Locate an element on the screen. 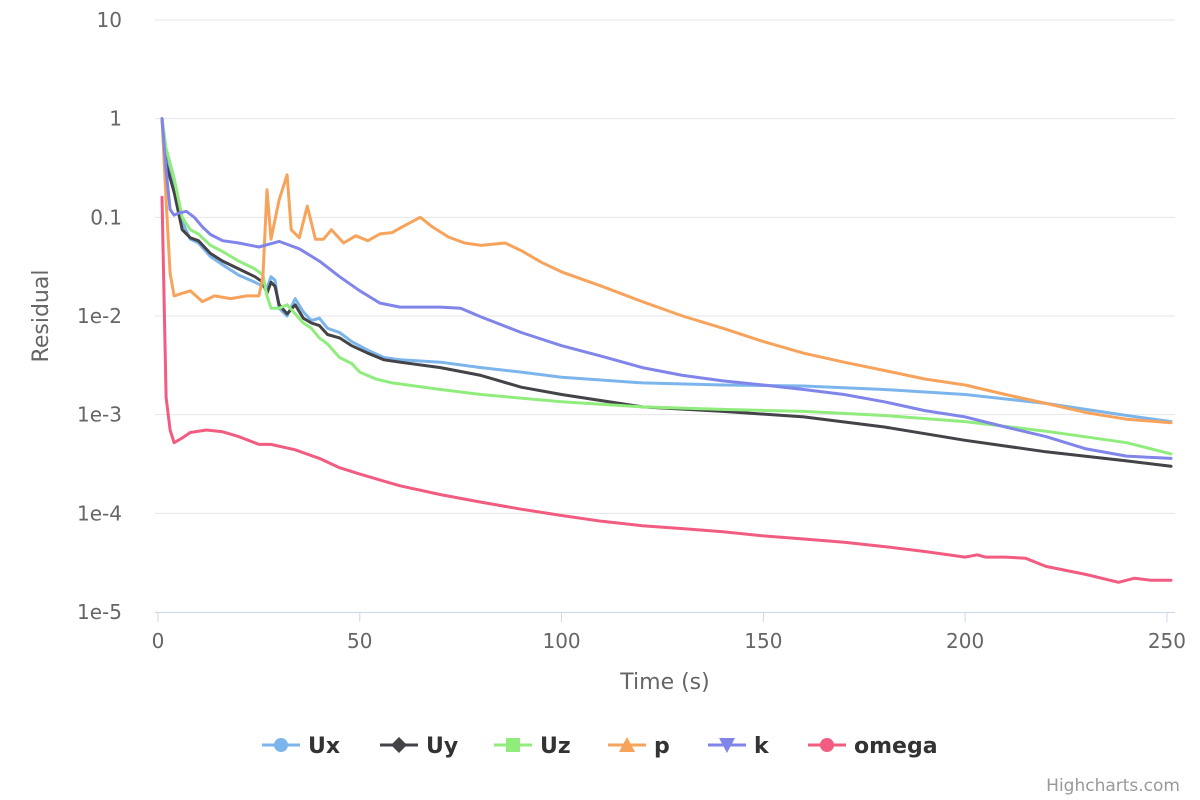  y-tick-label: 1 is located at coordinates (115, 119).